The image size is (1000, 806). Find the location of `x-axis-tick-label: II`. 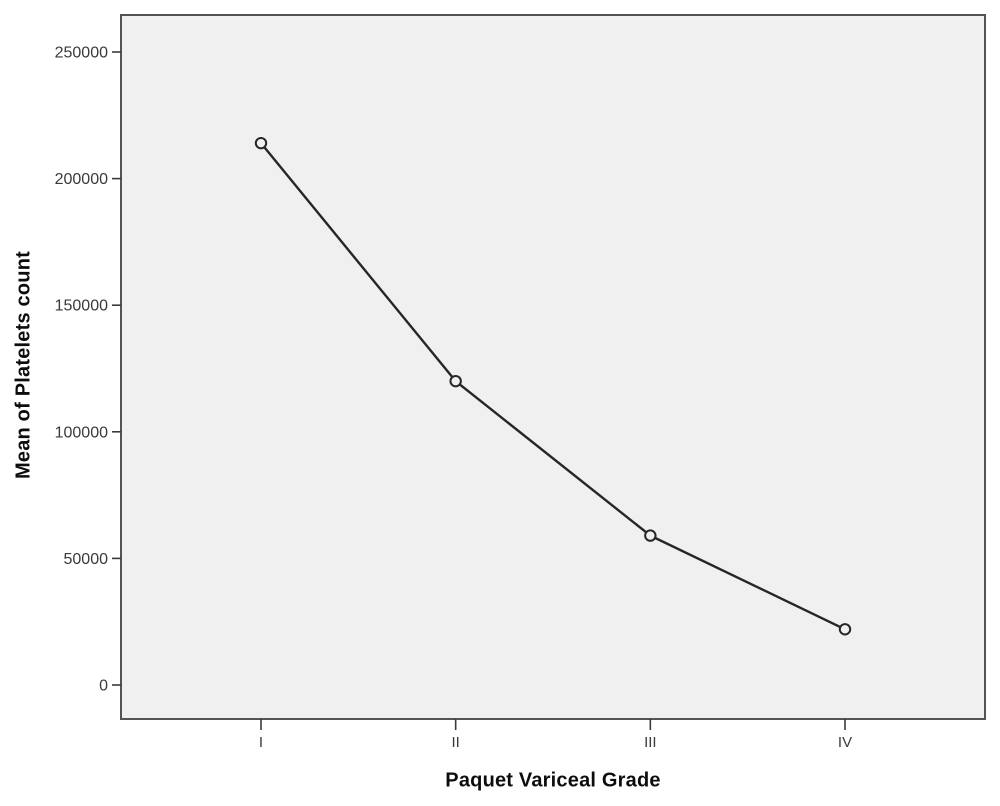

x-axis-tick-label: II is located at coordinates (455, 742).